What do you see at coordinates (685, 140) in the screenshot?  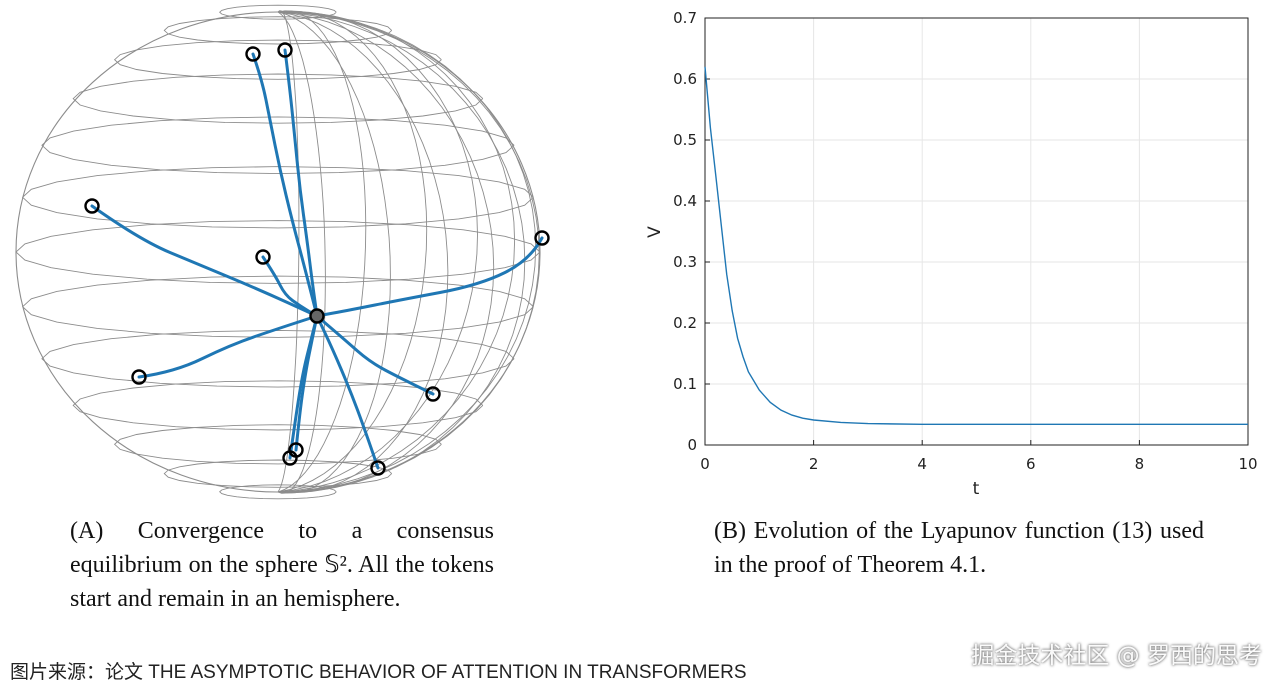 I see `y-tick-label: 0.5` at bounding box center [685, 140].